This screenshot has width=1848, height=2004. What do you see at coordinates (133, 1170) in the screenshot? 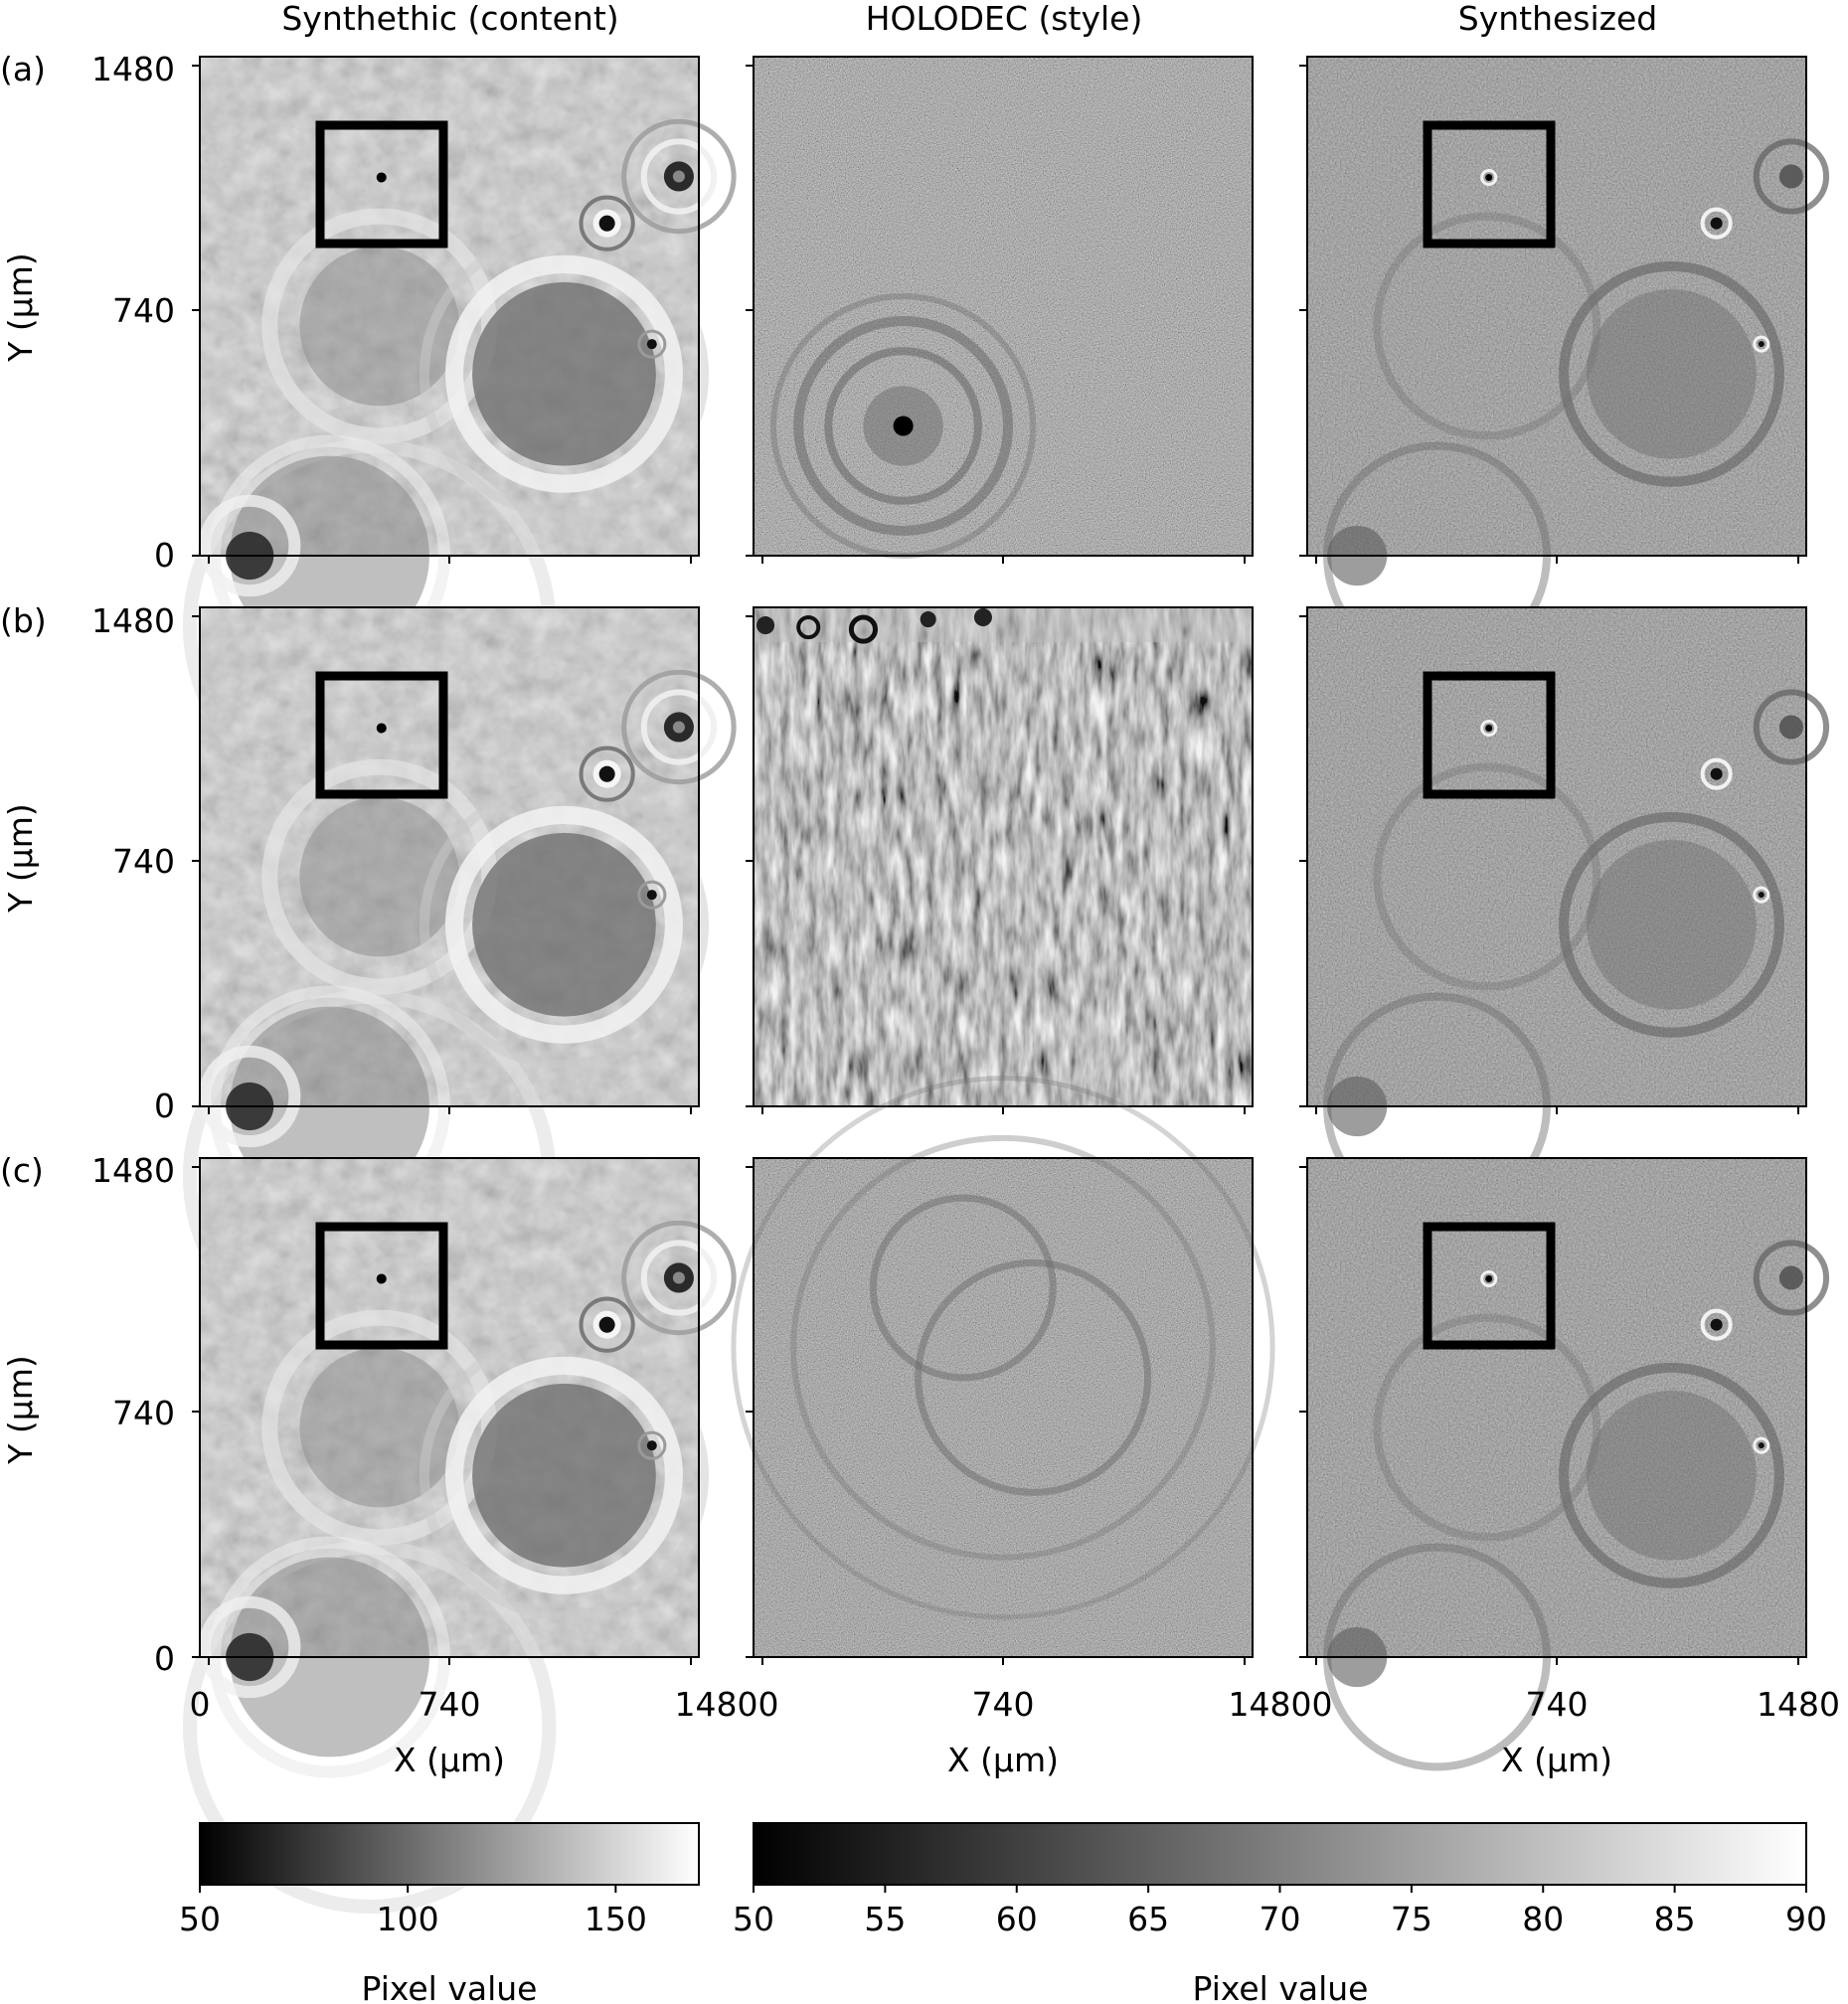
I see `y-tick-1480-c: 1480` at bounding box center [133, 1170].